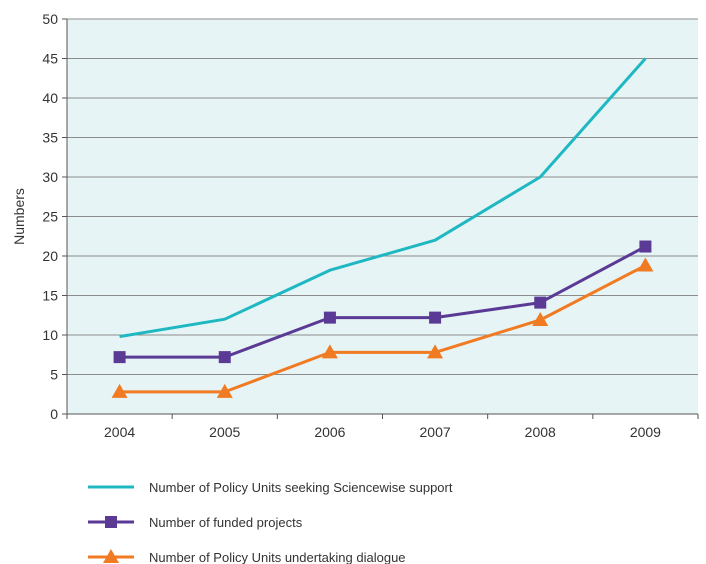  I want to click on x-tick-label: 2005, so click(224, 432).